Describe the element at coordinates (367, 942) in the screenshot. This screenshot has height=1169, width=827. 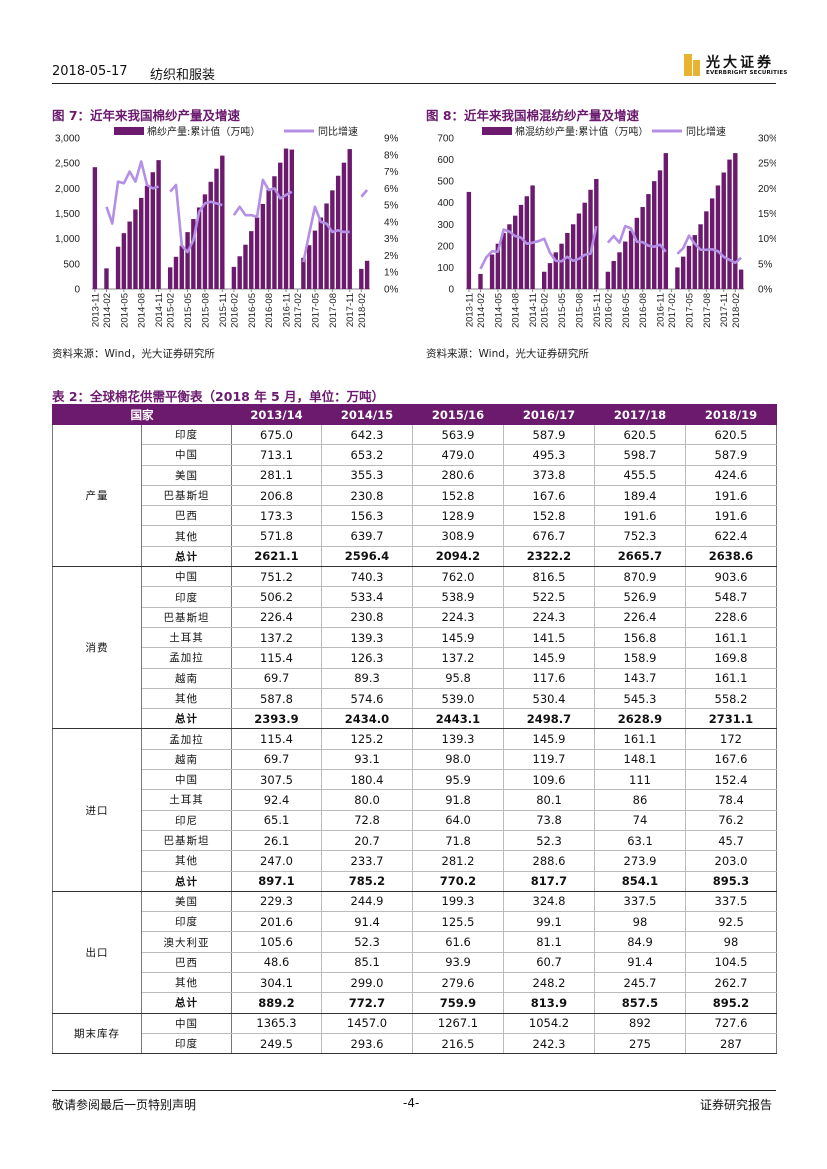
I see `value-cell: 52.3` at that location.